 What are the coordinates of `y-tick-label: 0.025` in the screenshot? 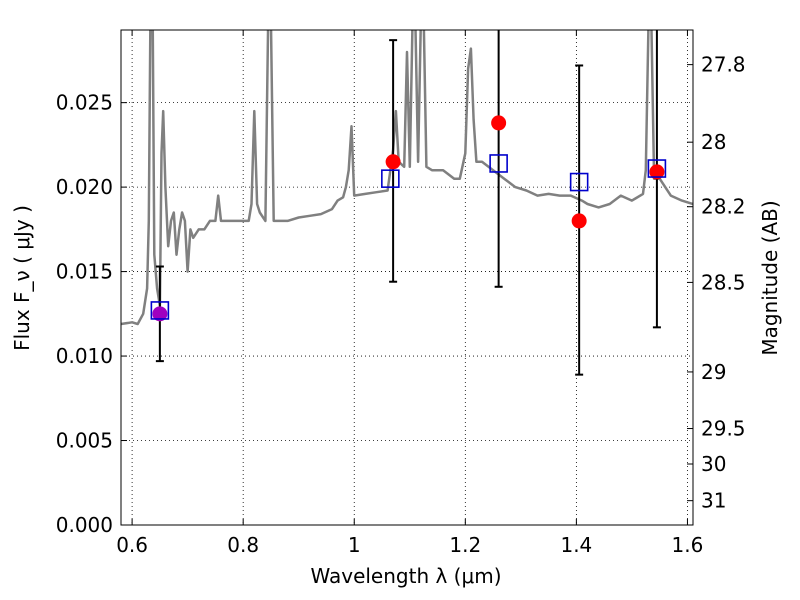 It's located at (84, 103).